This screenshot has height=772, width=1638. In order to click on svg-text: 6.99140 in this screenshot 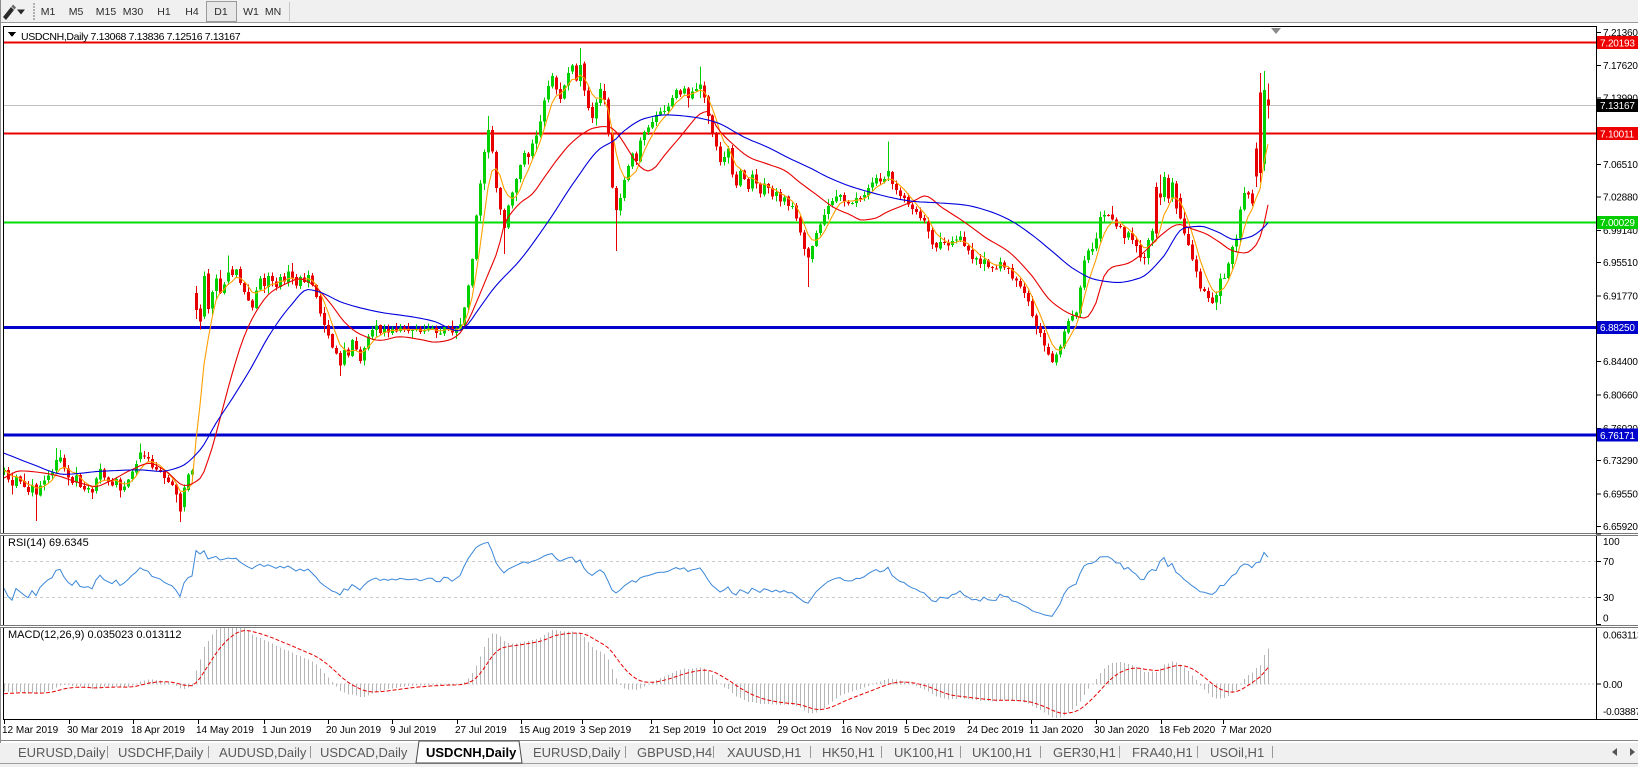, I will do `click(1620, 231)`.